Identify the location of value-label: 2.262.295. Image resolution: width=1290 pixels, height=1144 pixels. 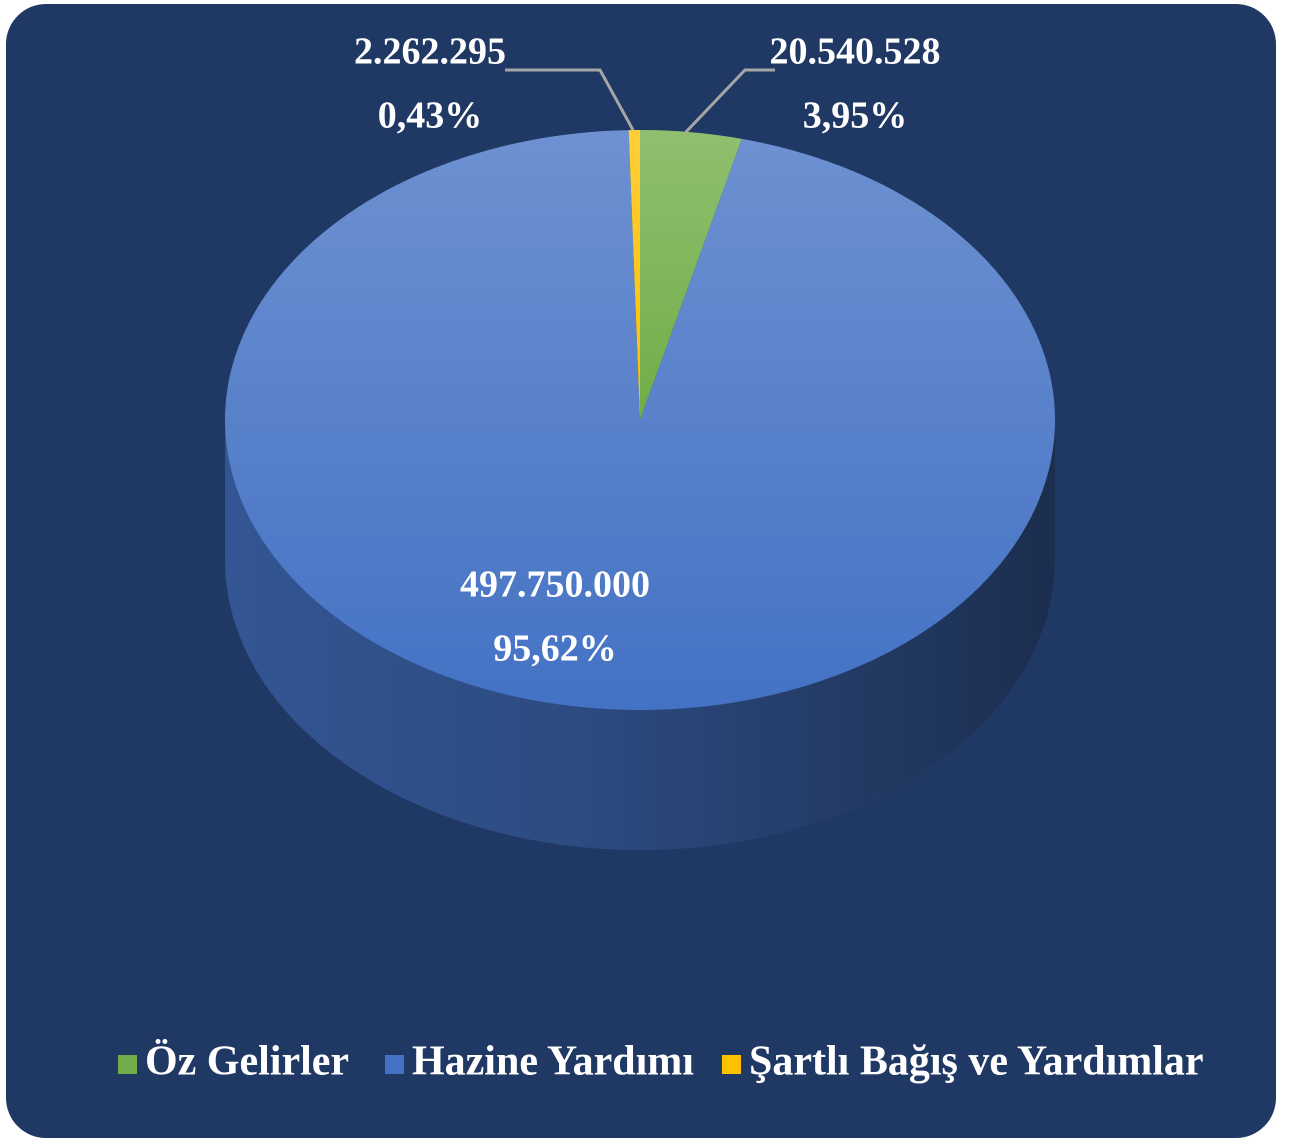
(430, 52).